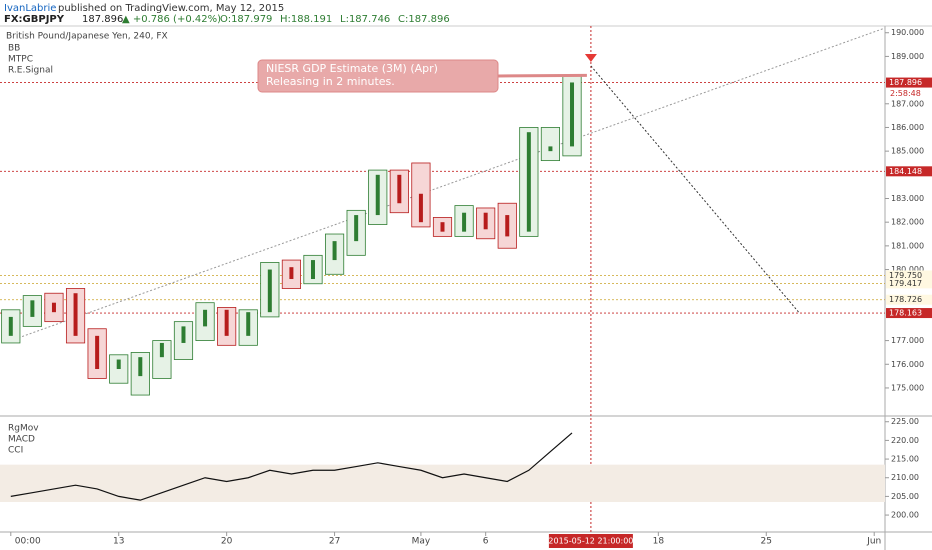 Image resolution: width=932 pixels, height=550 pixels. I want to click on y-tick-label: 180.000, so click(907, 269).